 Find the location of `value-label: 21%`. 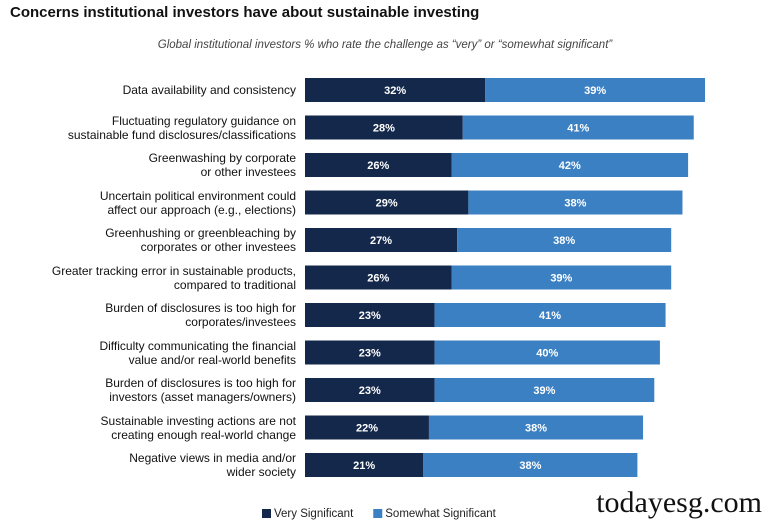

value-label: 21% is located at coordinates (364, 466).